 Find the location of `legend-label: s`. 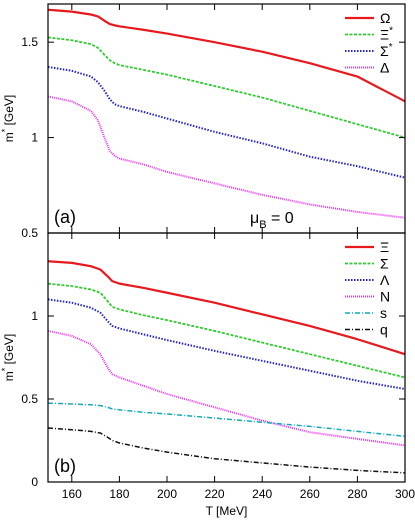

legend-label: s is located at coordinates (383, 313).